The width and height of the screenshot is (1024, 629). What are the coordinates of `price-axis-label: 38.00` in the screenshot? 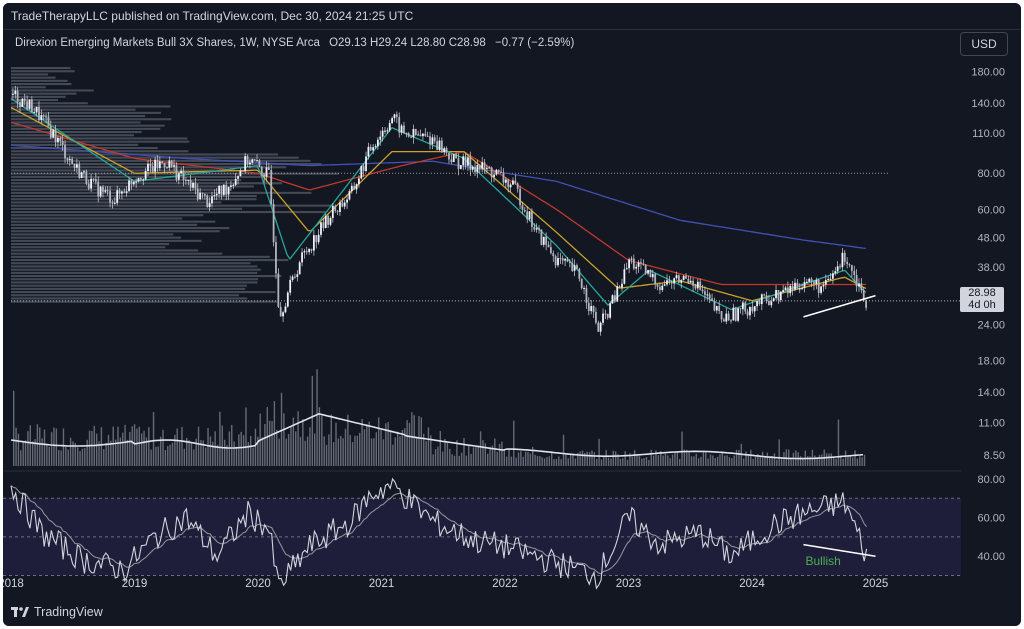 It's located at (991, 268).